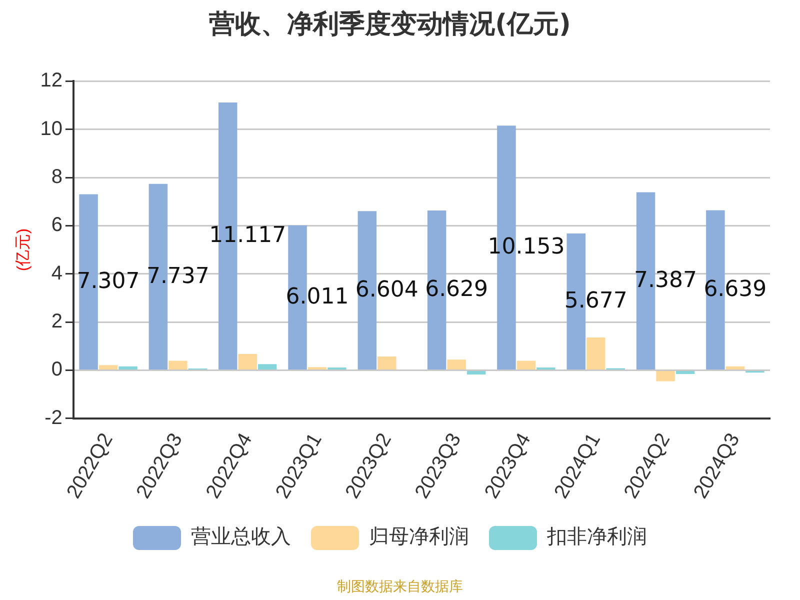 Image resolution: width=800 pixels, height=600 pixels. What do you see at coordinates (56, 321) in the screenshot?
I see `y-tick-label: 2` at bounding box center [56, 321].